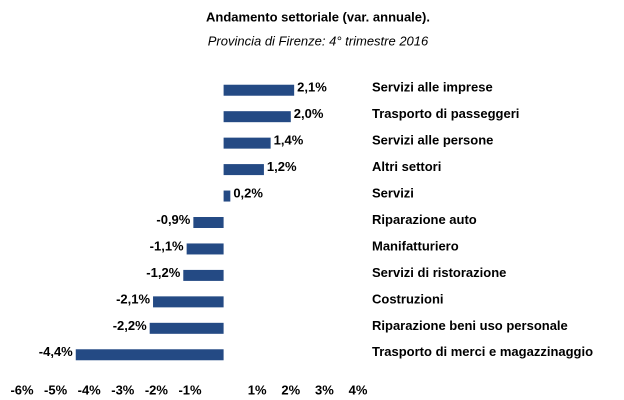  Describe the element at coordinates (190, 389) in the screenshot. I see `x-tick-label: -1%` at that location.